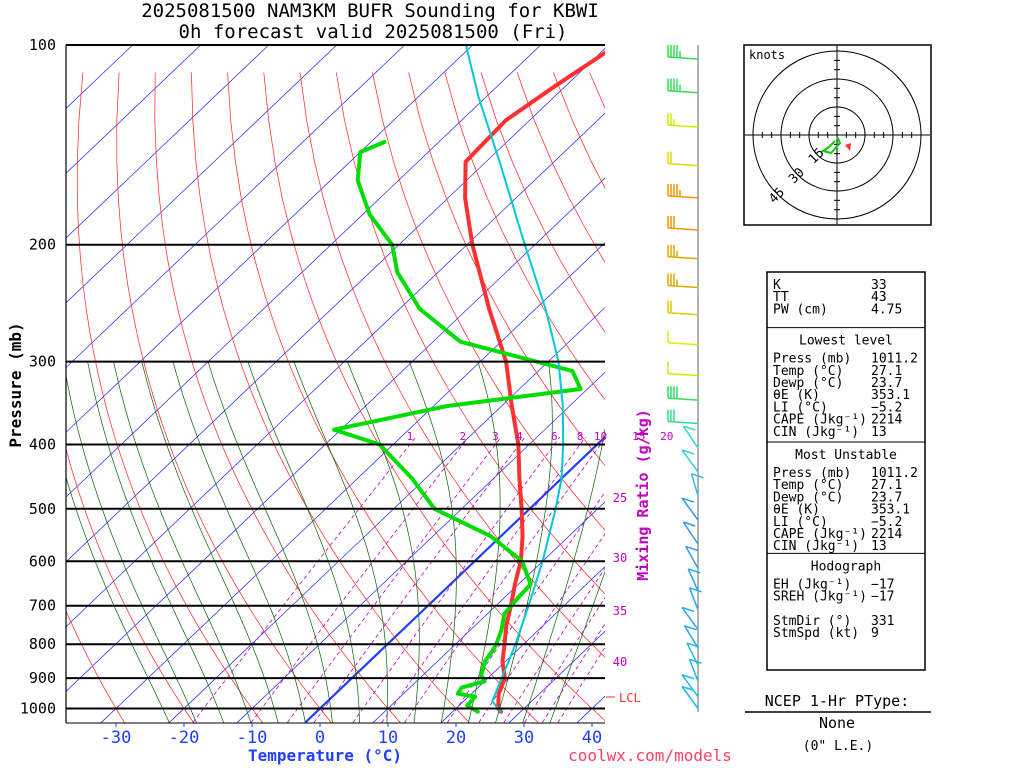  What do you see at coordinates (519, 436) in the screenshot?
I see `mixing-ratio-label: 4` at bounding box center [519, 436].